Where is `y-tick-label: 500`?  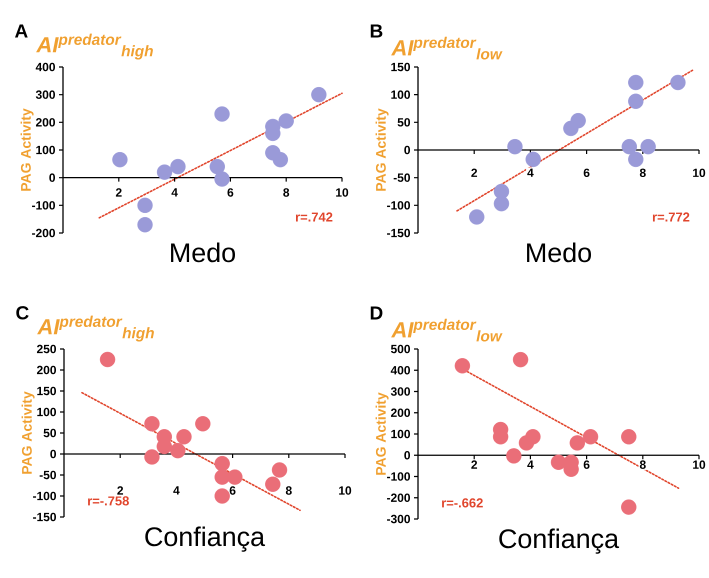 y-tick-label: 500 is located at coordinates (400, 349).